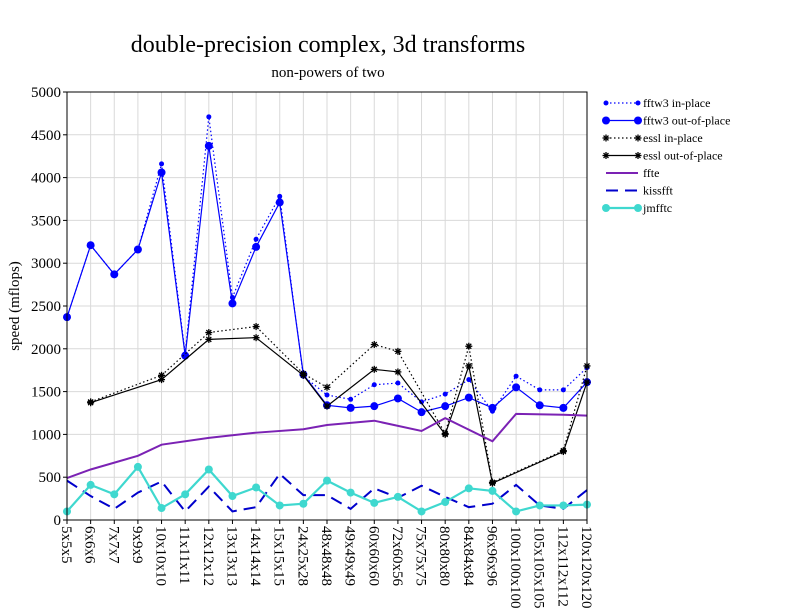 The image size is (792, 612). I want to click on y-tick-label: 1500, so click(46, 393).